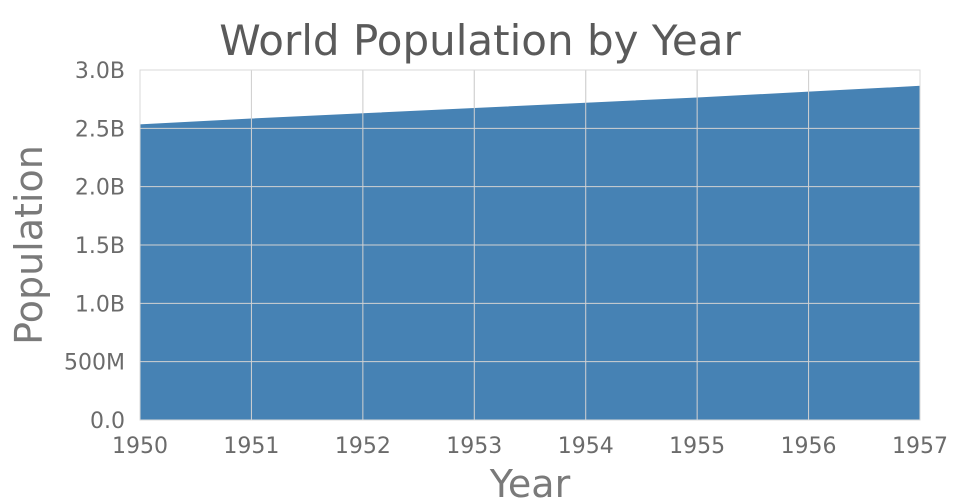 The image size is (960, 504). Describe the element at coordinates (474, 446) in the screenshot. I see `x-tick-label-3: 1953` at that location.